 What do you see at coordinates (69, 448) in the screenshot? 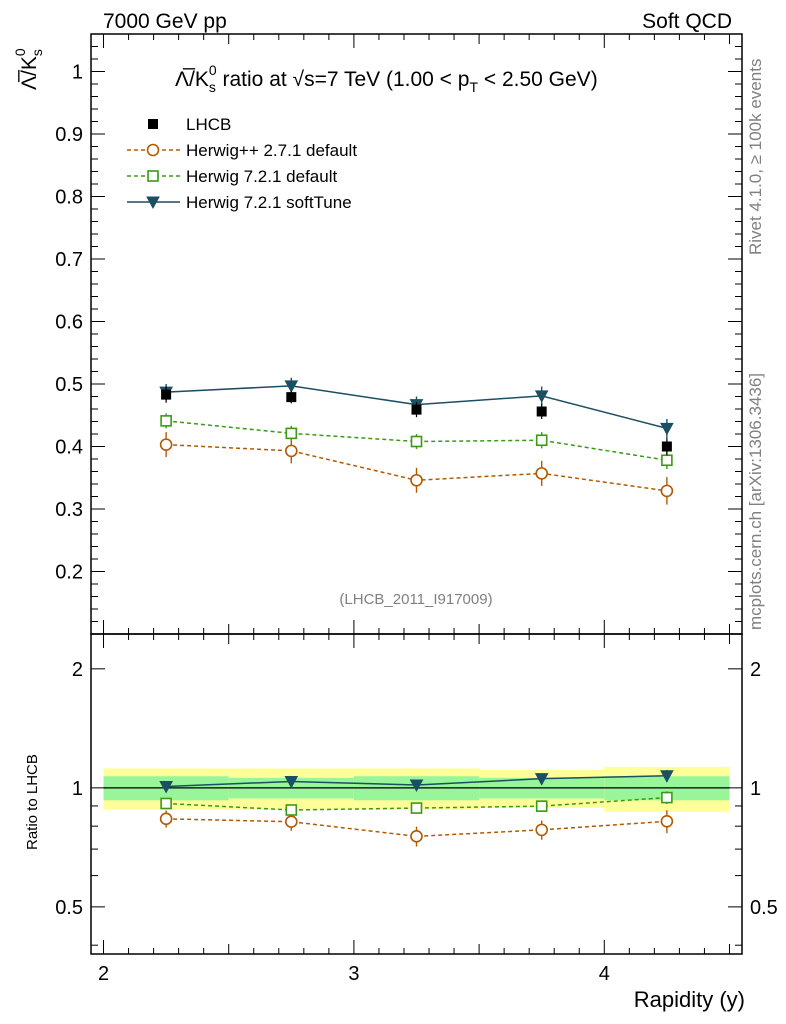
I see `y-tick-label: 0.4` at bounding box center [69, 448].